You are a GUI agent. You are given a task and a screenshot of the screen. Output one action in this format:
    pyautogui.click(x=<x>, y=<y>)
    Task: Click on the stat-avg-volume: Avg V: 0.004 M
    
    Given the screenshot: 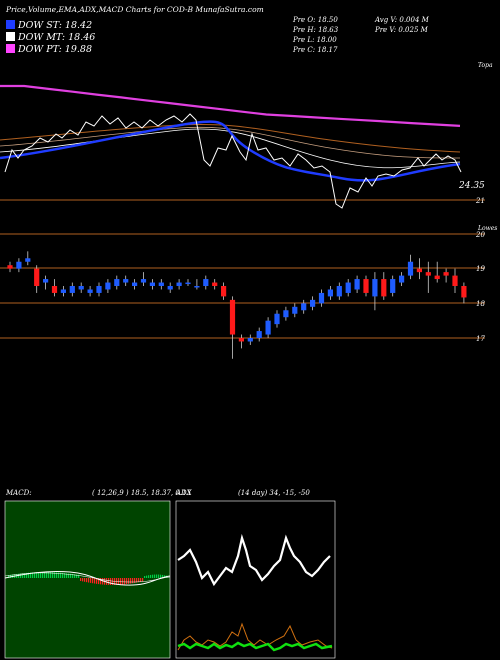 What is the action you would take?
    pyautogui.click(x=402, y=20)
    